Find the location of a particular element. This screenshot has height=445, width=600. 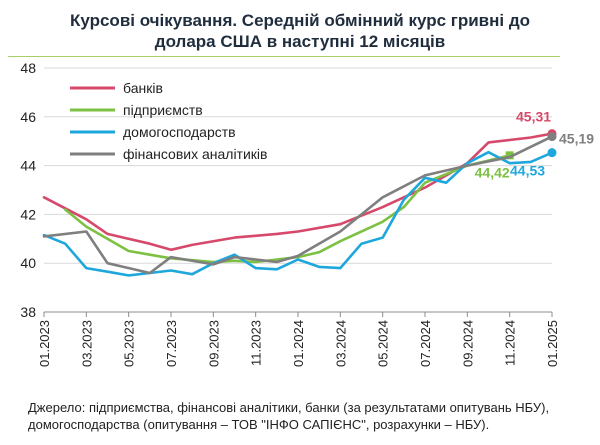

x-tick-label-07-2023: 07.2023 is located at coordinates (171, 343).